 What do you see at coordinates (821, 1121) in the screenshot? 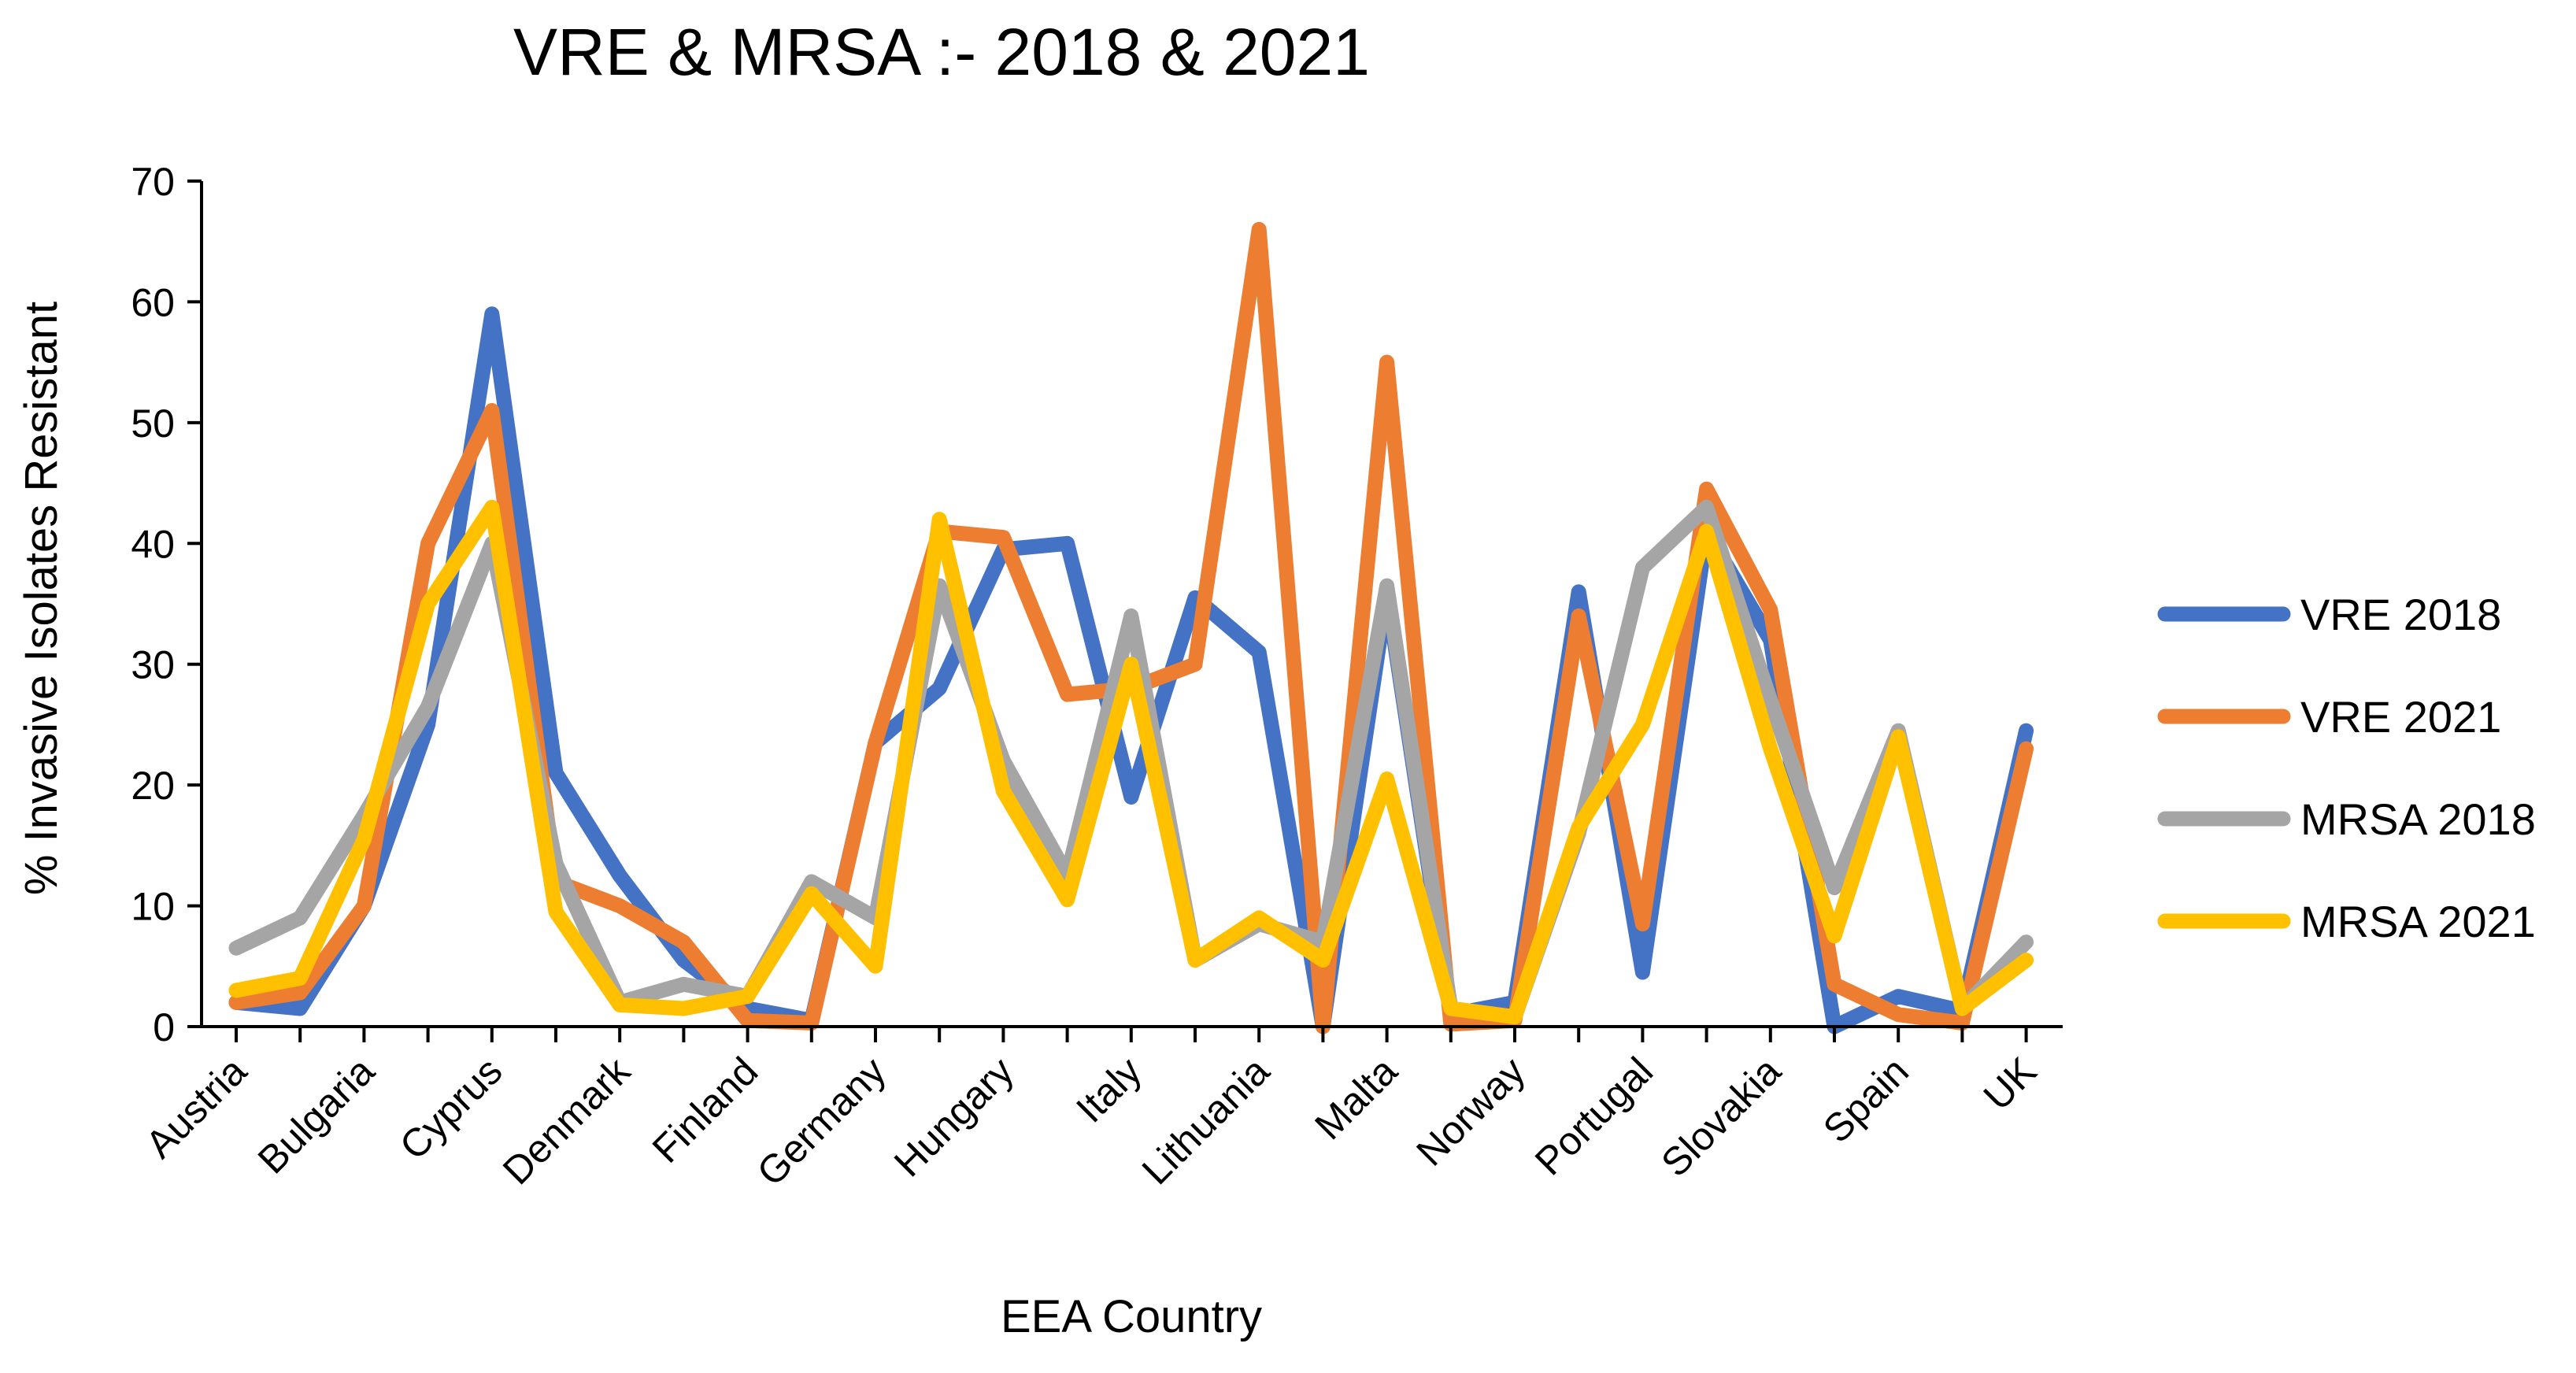
I see `x-tick-label: Germany` at bounding box center [821, 1121].